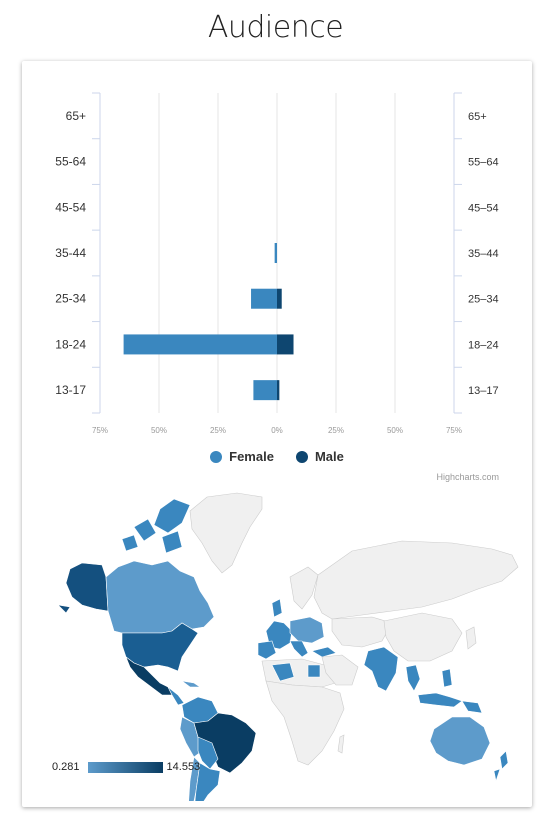  I want to click on color-axis-max: 14.553, so click(183, 767).